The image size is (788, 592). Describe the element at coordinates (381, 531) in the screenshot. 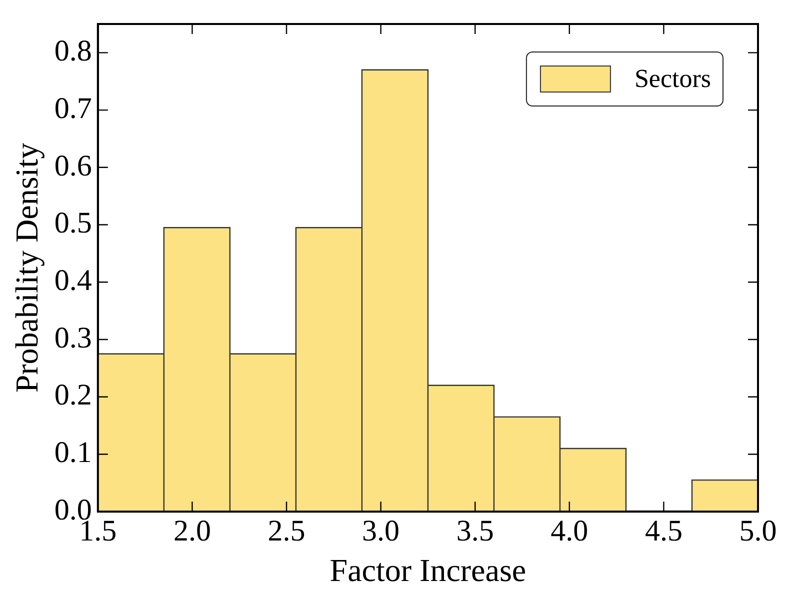

I see `x-tick-label: 3.0` at that location.